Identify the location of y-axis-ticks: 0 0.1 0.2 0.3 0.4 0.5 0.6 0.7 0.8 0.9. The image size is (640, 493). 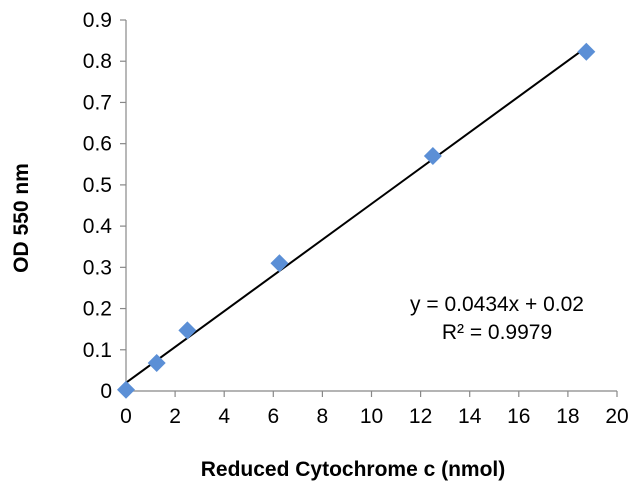
(104, 206).